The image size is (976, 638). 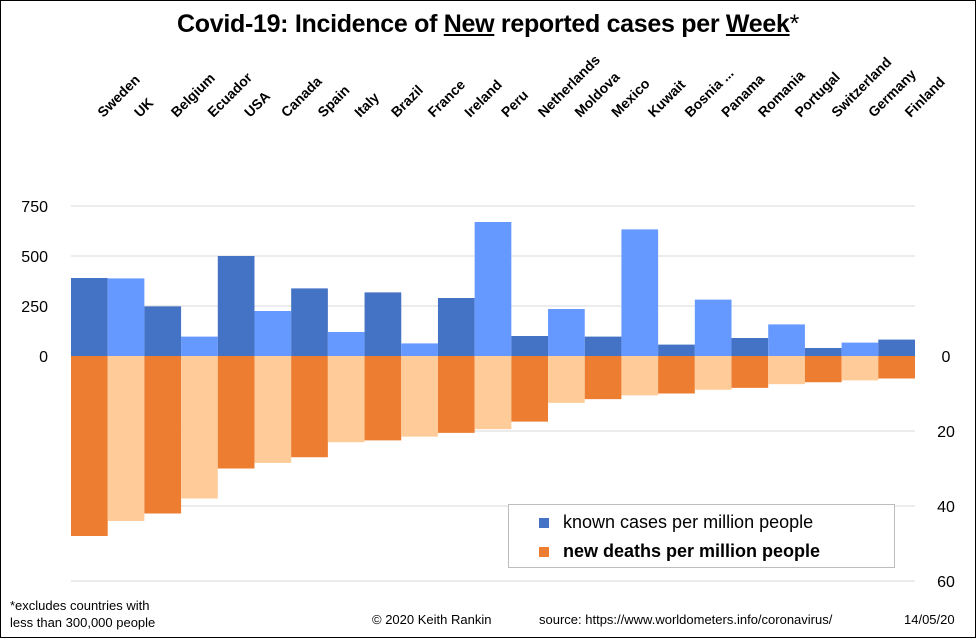 What do you see at coordinates (366, 104) in the screenshot?
I see `category-label-7: Italy` at bounding box center [366, 104].